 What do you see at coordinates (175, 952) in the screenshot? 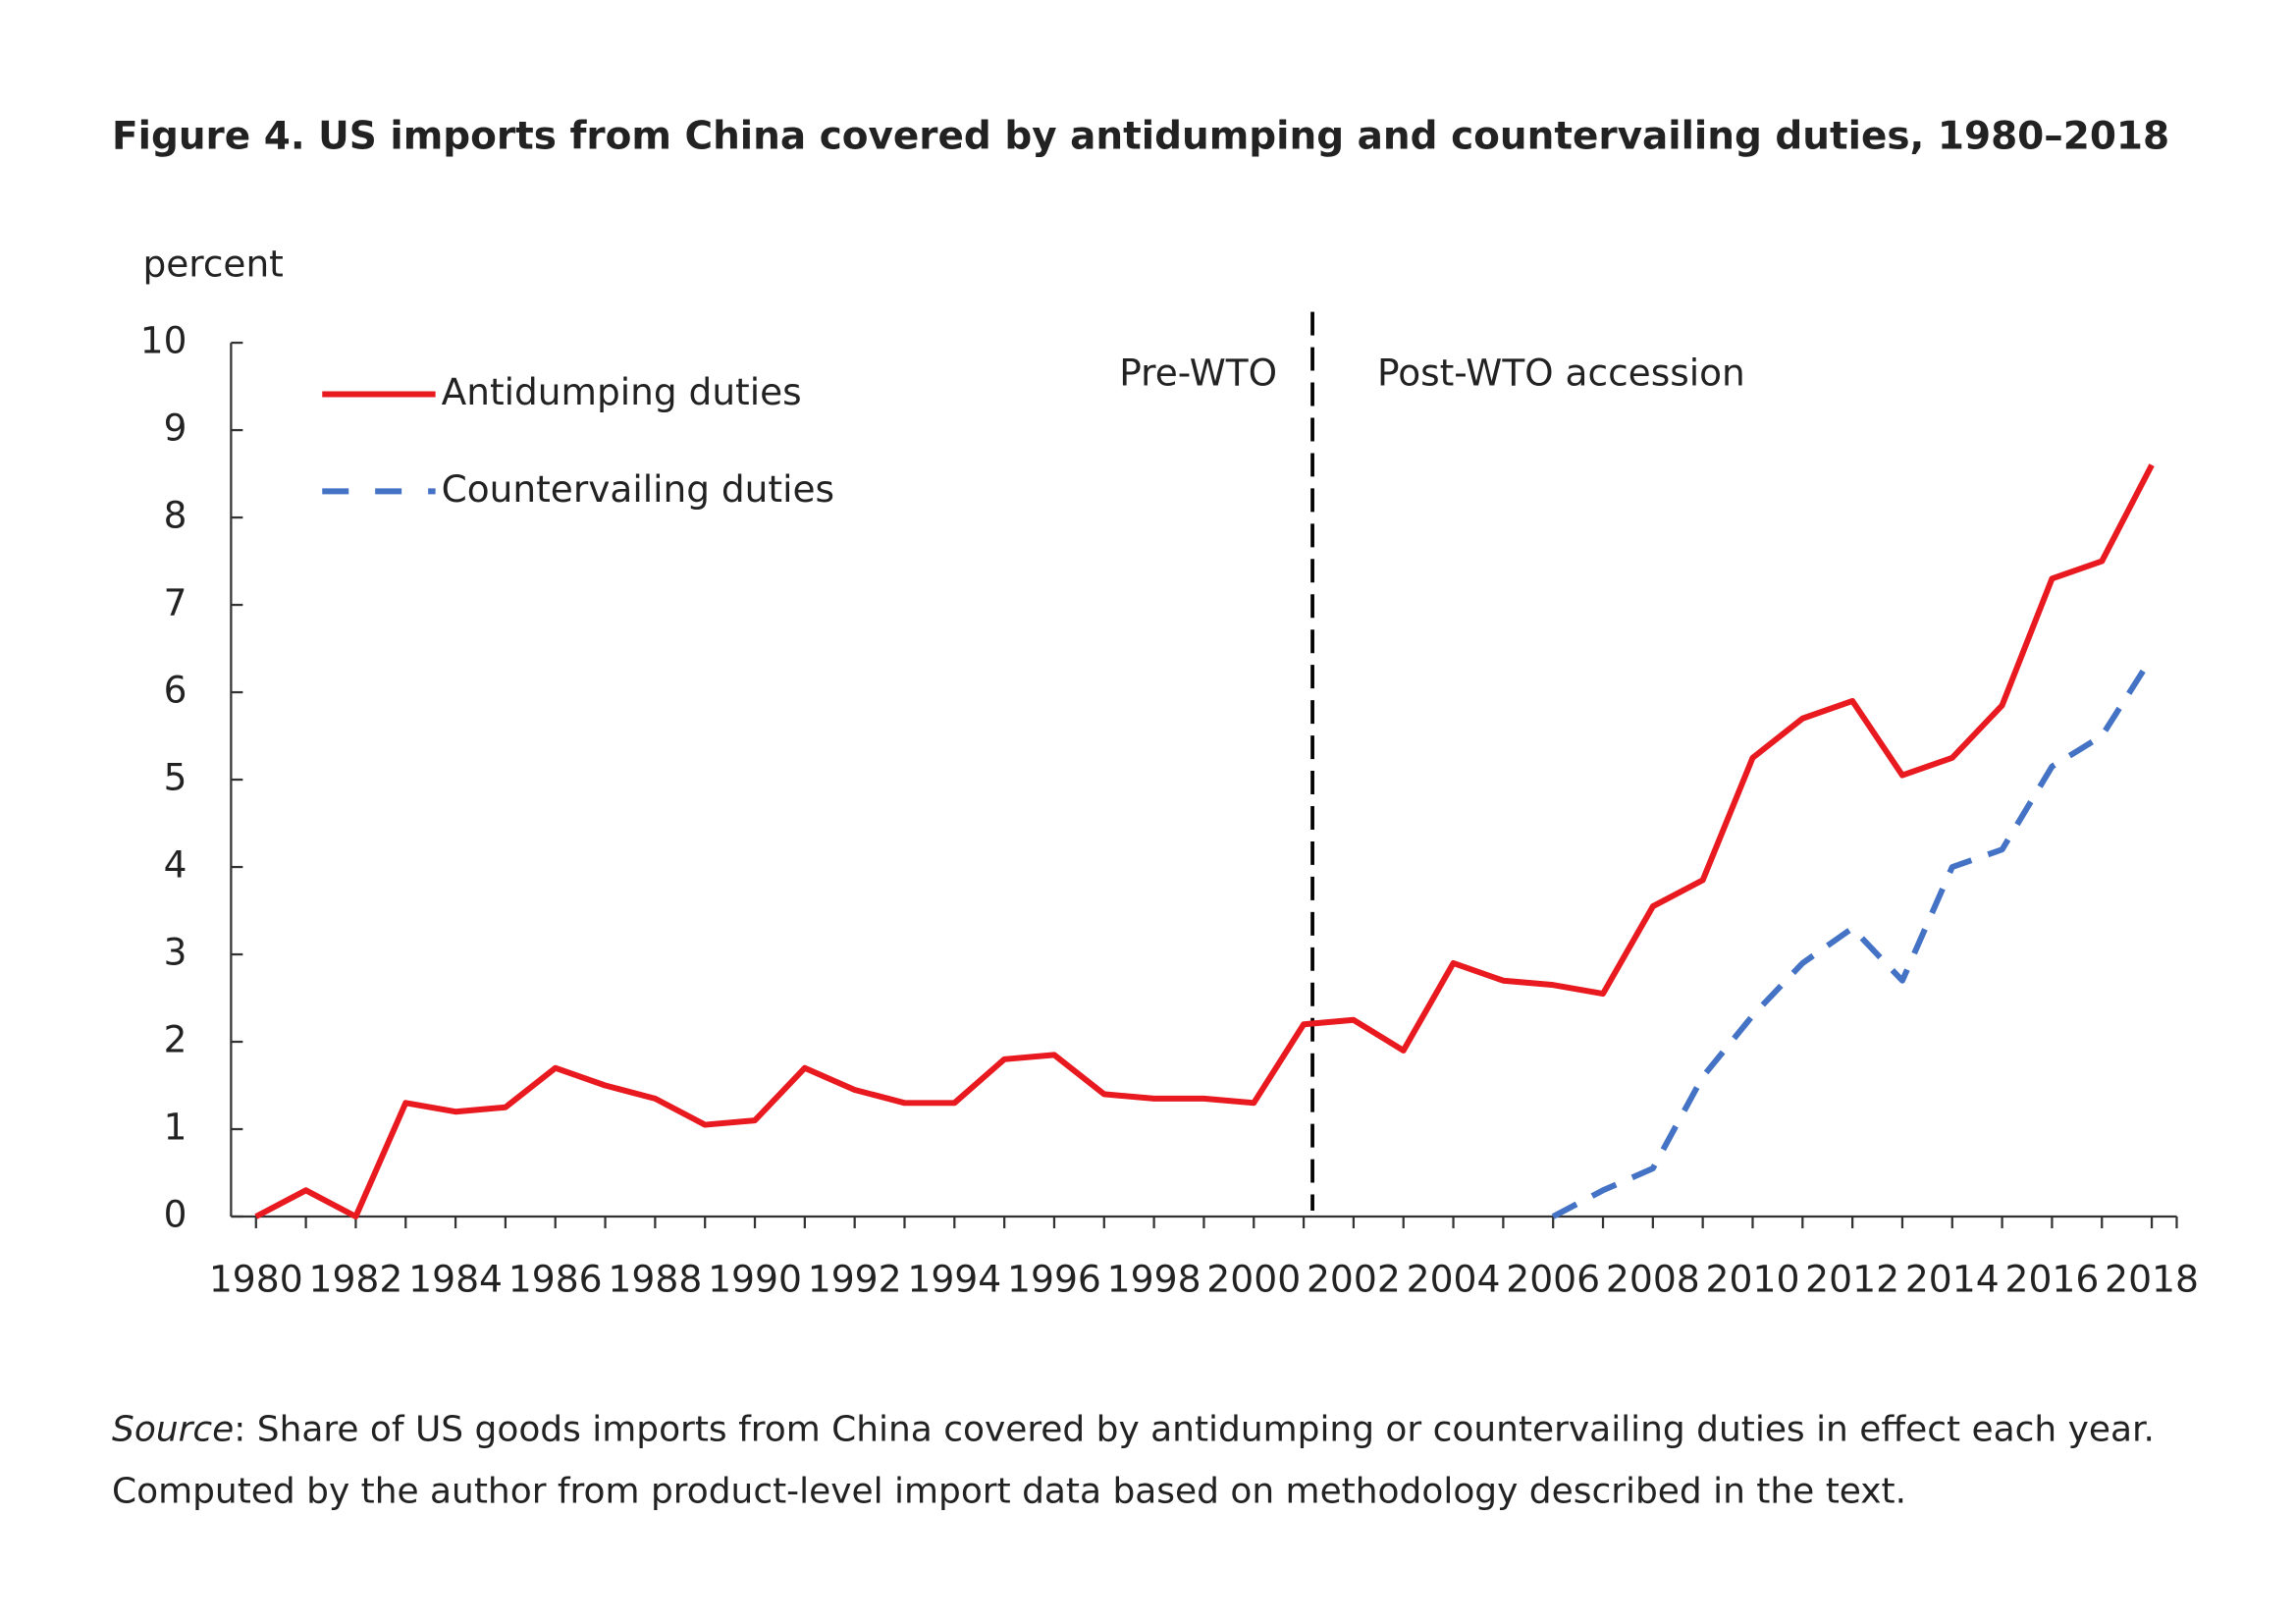
I see `y-tick-label: 3` at bounding box center [175, 952].